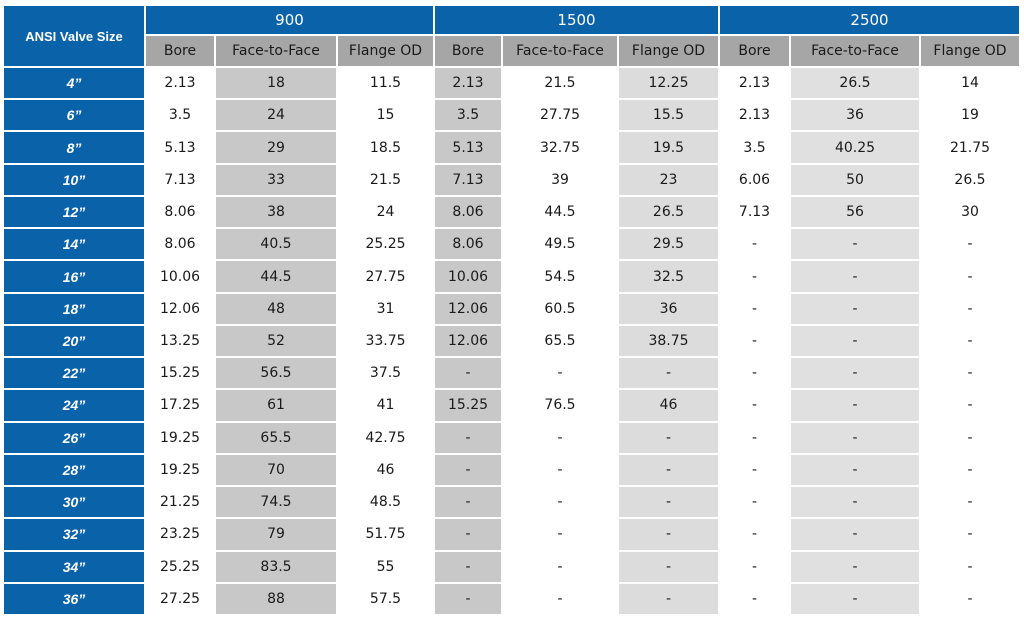  Describe the element at coordinates (180, 51) in the screenshot. I see `column-header: Bore` at that location.